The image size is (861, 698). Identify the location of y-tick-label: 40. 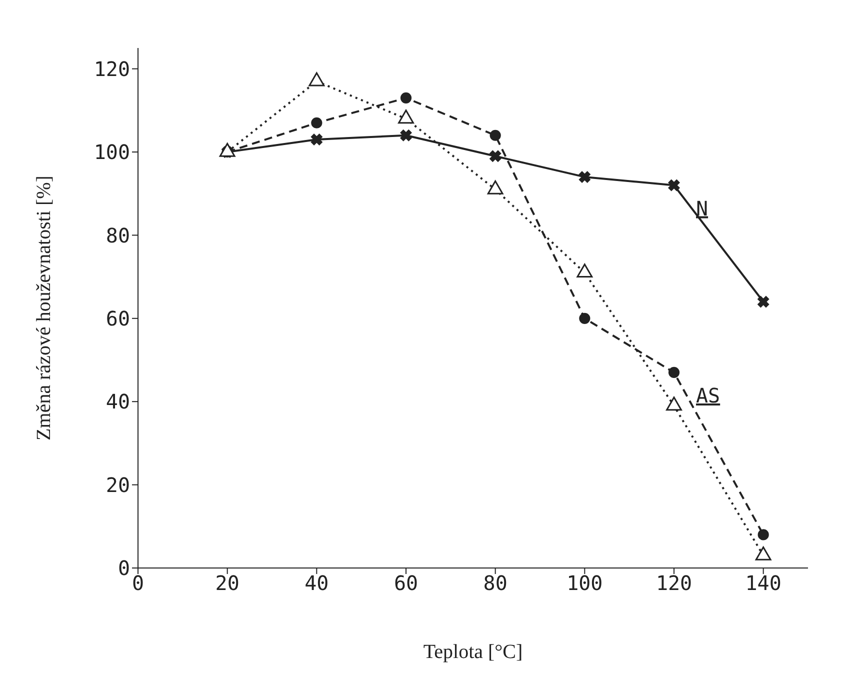
(118, 402).